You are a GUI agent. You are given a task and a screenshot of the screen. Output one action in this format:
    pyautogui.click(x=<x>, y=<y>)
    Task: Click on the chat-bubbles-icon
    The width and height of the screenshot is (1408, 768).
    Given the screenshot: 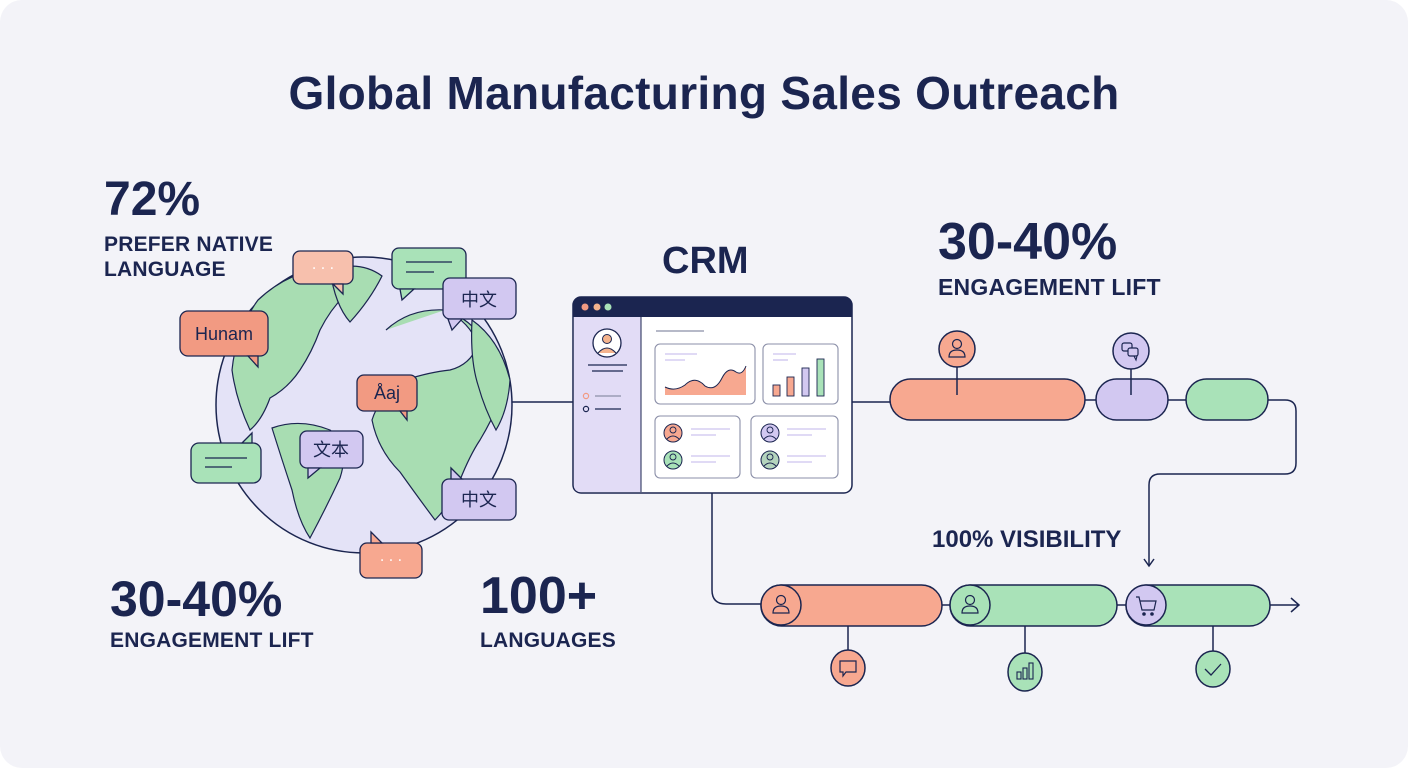 What is the action you would take?
    pyautogui.click(x=1131, y=351)
    